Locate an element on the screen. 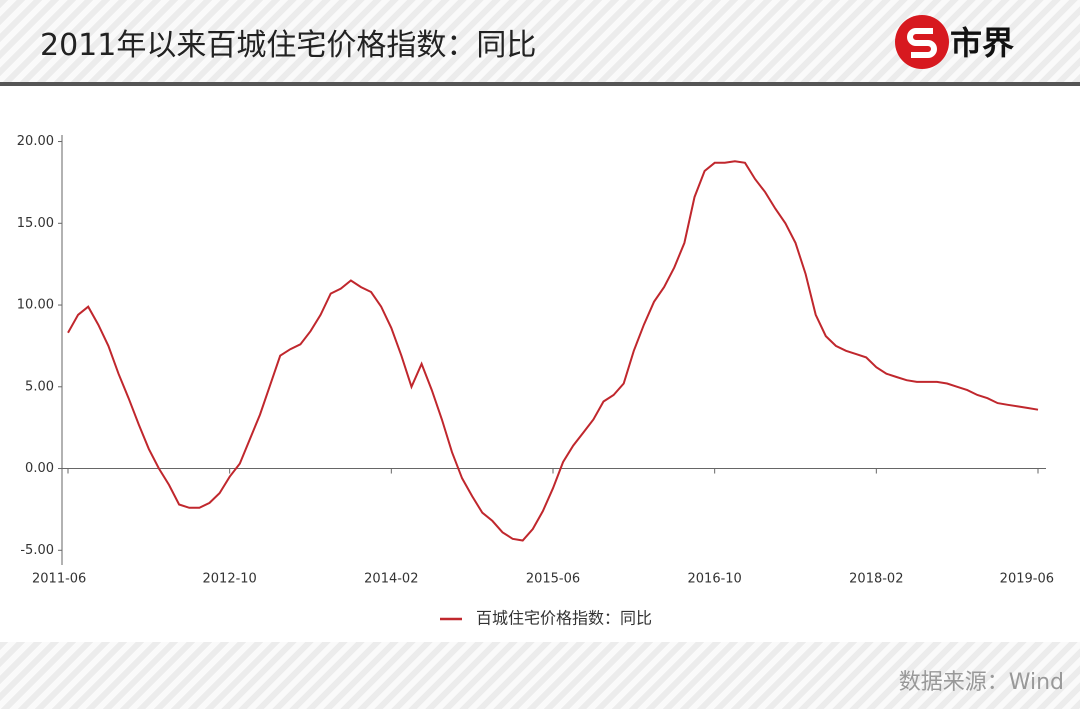 The image size is (1080, 709). y-tick-label: 15.00 is located at coordinates (35, 223).